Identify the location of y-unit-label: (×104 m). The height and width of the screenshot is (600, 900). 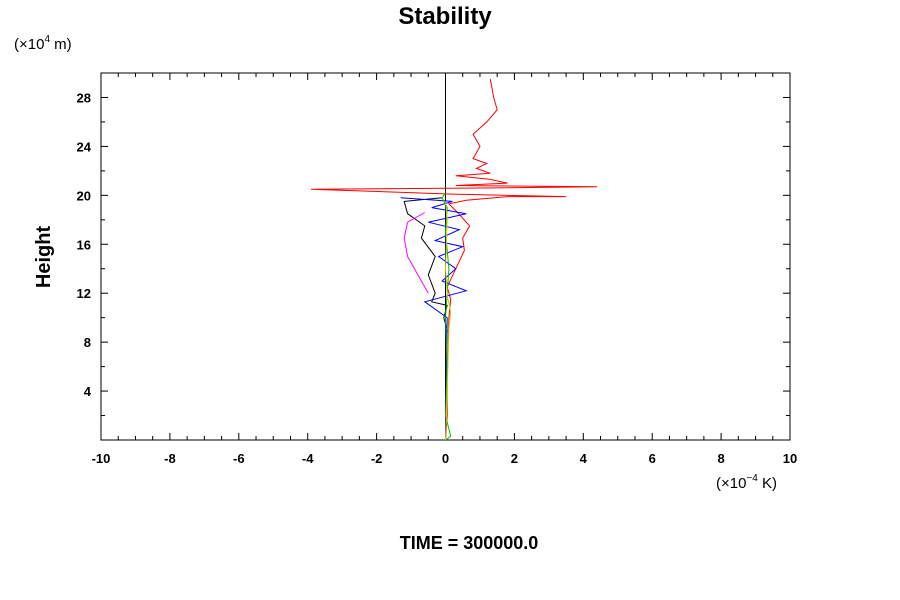
(43, 43).